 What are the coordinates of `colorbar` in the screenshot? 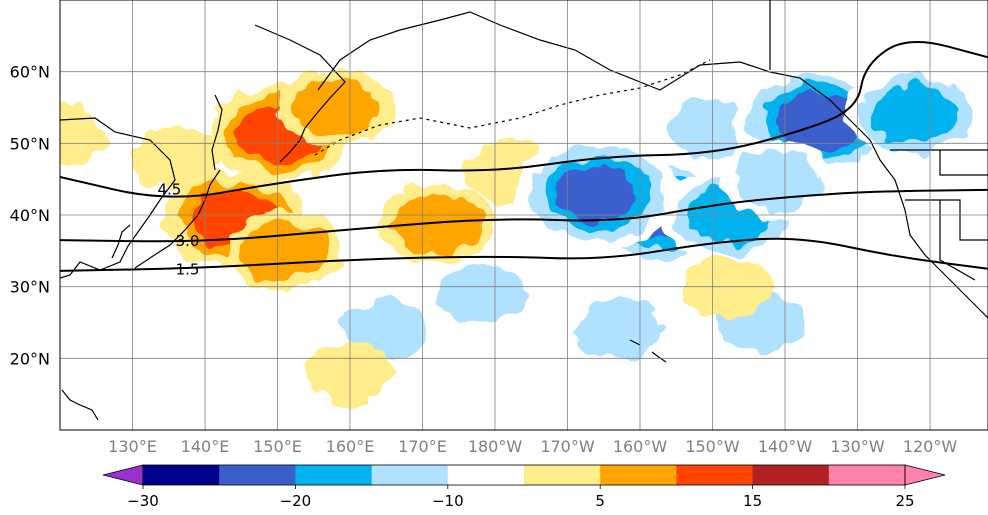 It's located at (524, 475).